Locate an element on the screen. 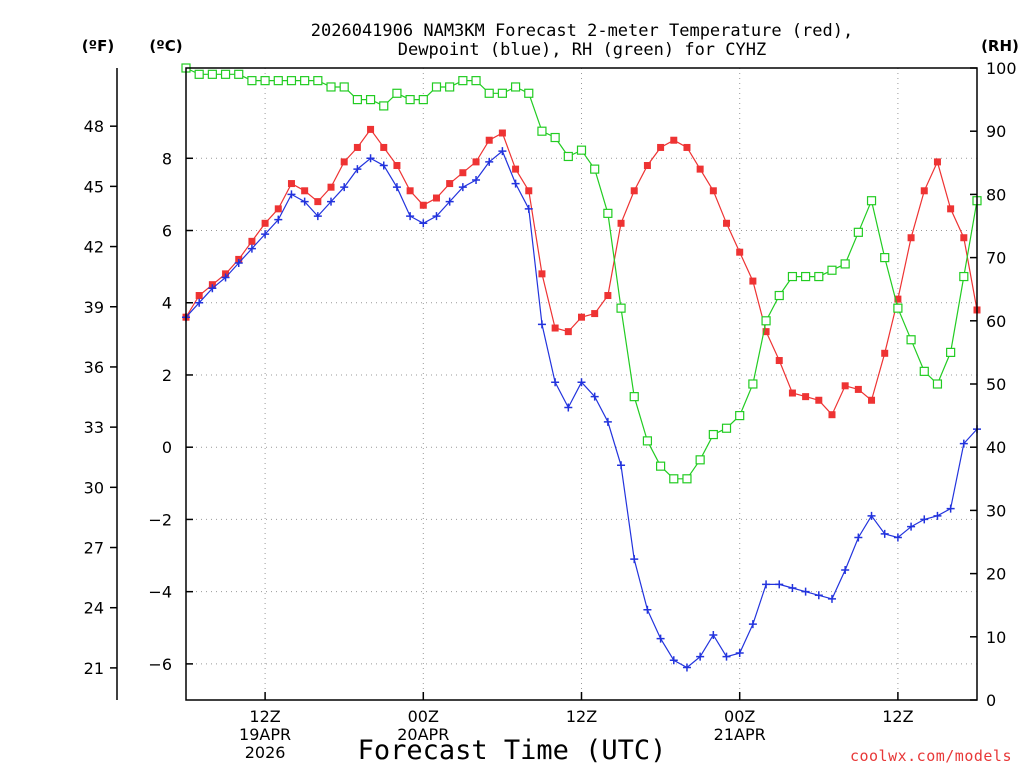 Image resolution: width=1024 pixels, height=768 pixels. celsius-tick-label: 4 is located at coordinates (167, 303).